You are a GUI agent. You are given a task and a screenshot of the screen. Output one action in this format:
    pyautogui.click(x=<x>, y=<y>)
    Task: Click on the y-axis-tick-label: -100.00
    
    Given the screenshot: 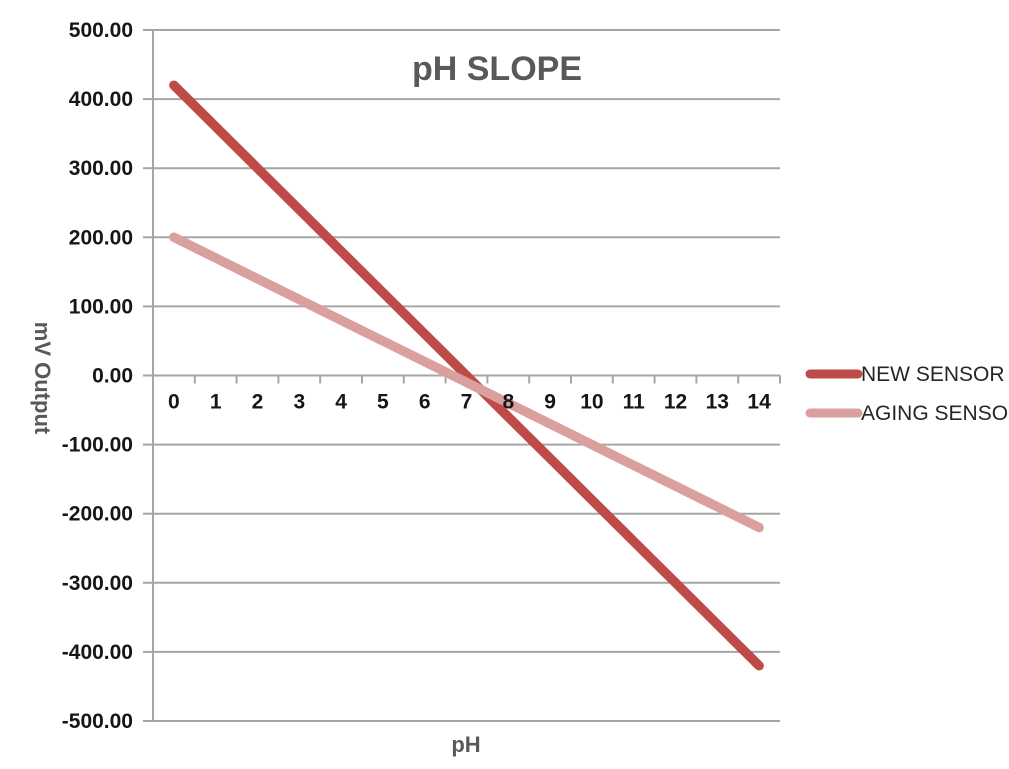 What is the action you would take?
    pyautogui.click(x=97, y=445)
    